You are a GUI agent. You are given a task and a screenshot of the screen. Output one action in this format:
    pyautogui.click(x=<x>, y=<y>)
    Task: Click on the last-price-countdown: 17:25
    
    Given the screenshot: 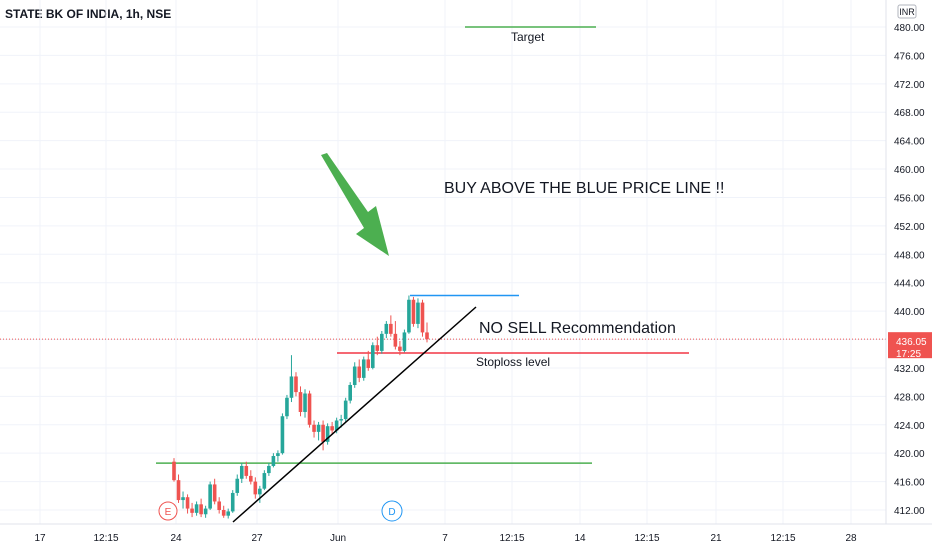 What is the action you would take?
    pyautogui.click(x=908, y=354)
    